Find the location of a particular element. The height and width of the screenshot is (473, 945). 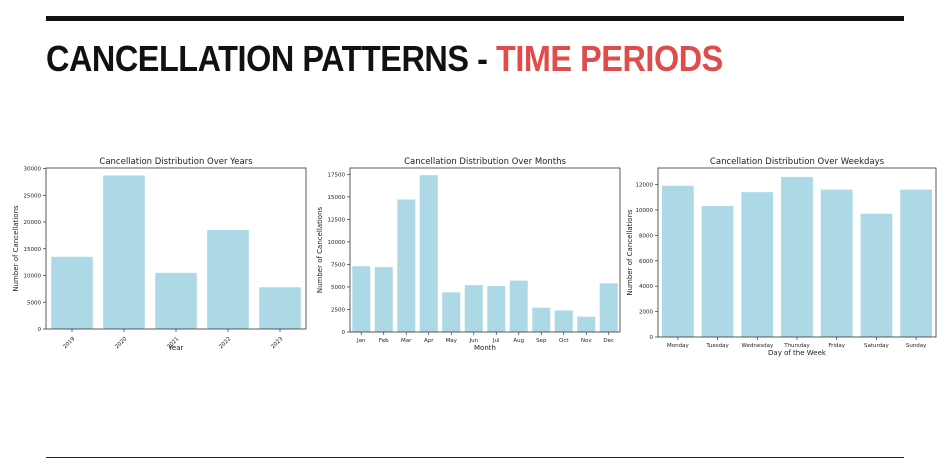

y-tick-label: 17500 is located at coordinates (337, 175).